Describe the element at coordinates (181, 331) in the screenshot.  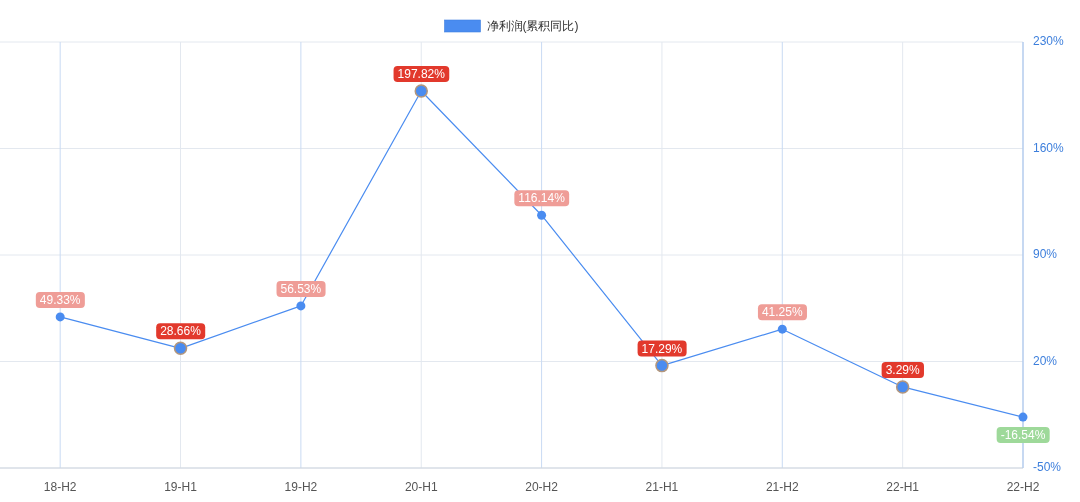
I see `data-label: 28.66%` at that location.